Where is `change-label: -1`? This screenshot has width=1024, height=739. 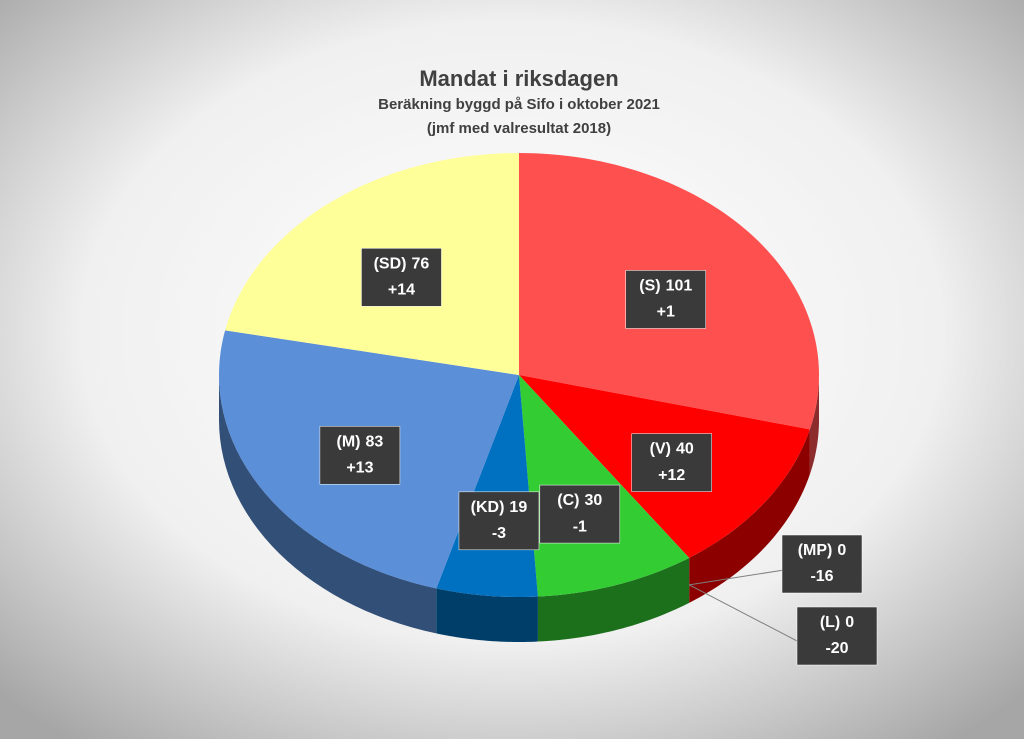
change-label: -1 is located at coordinates (580, 526).